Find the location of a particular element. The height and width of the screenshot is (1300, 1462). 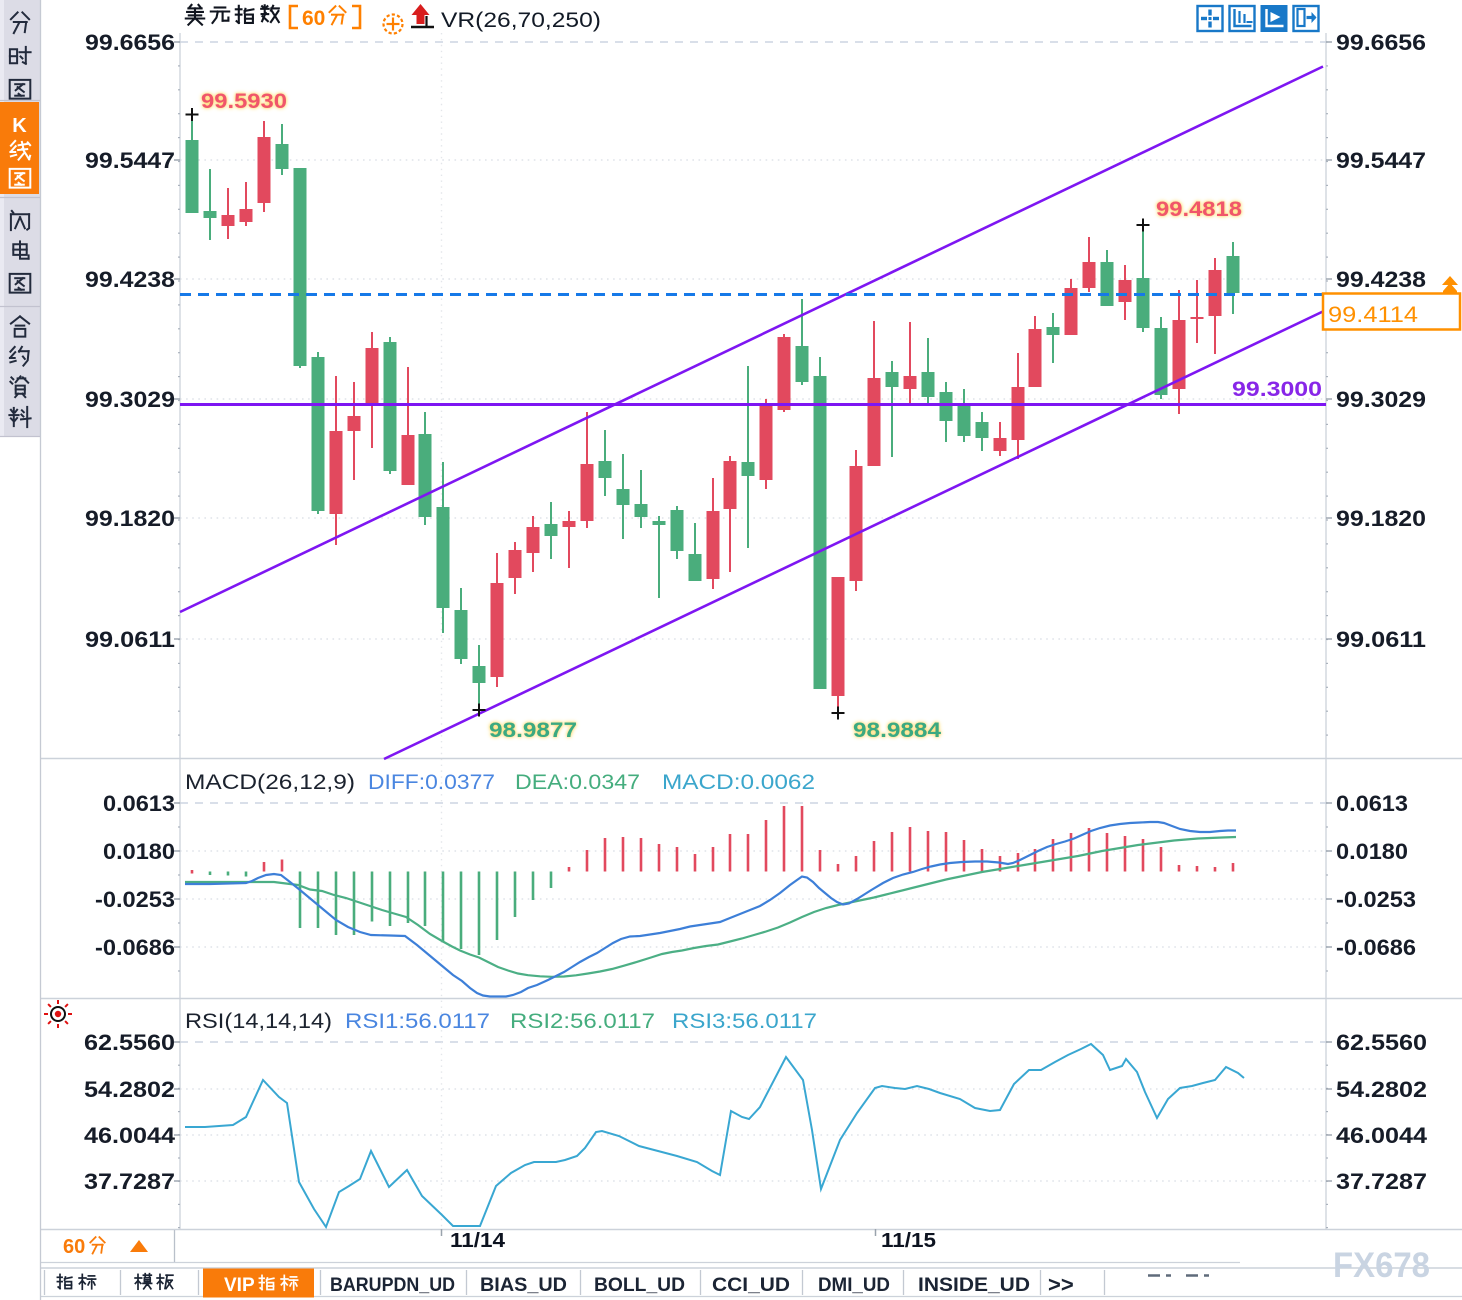

svg-text: INSIDE_UD is located at coordinates (974, 1285).